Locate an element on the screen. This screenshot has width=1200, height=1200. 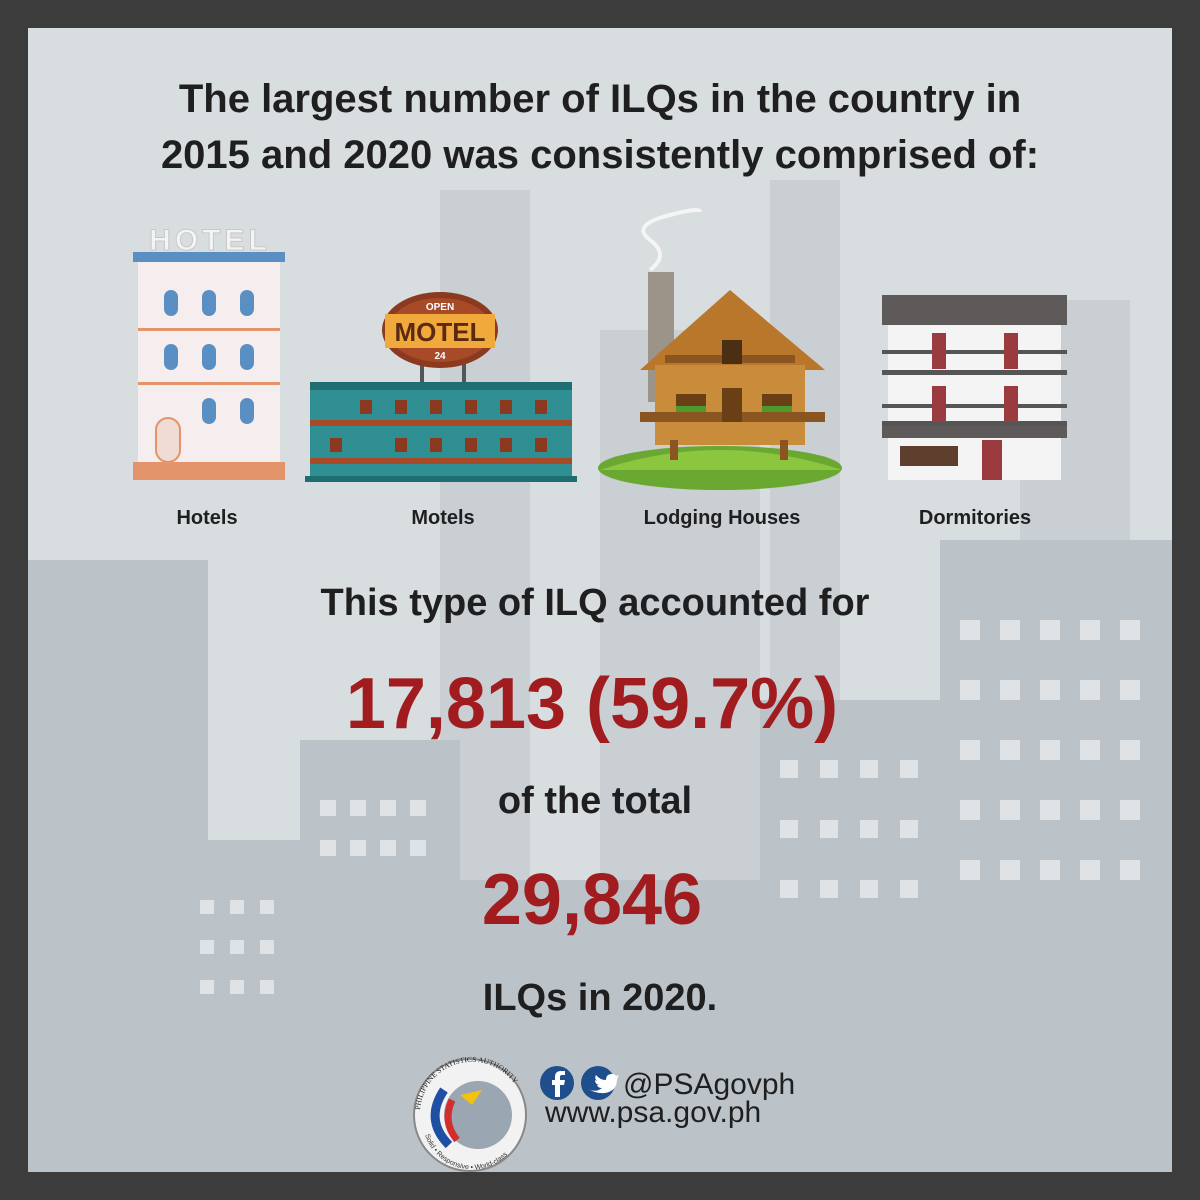
item-label: Dormitories is located at coordinates (975, 518).